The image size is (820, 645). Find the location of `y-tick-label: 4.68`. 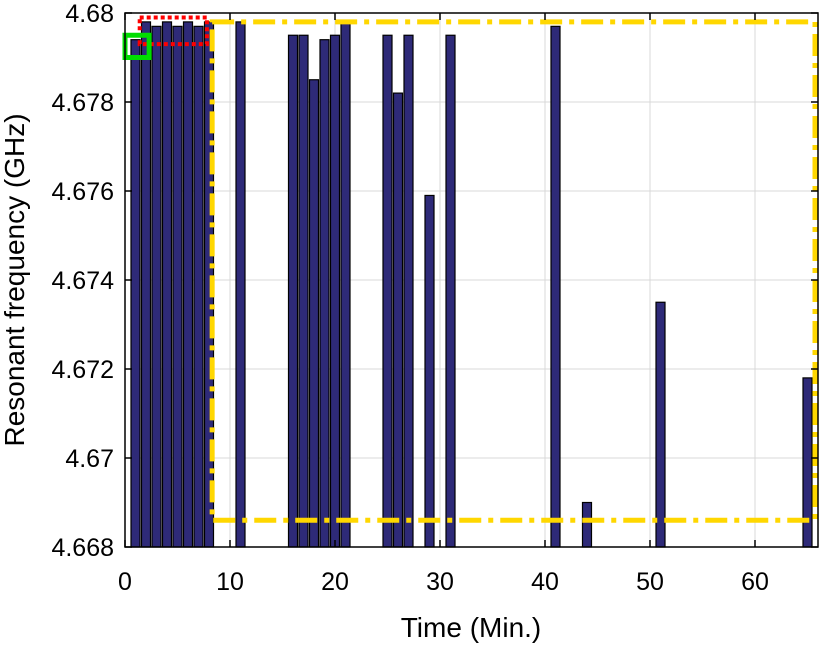

y-tick-label: 4.68 is located at coordinates (89, 14).